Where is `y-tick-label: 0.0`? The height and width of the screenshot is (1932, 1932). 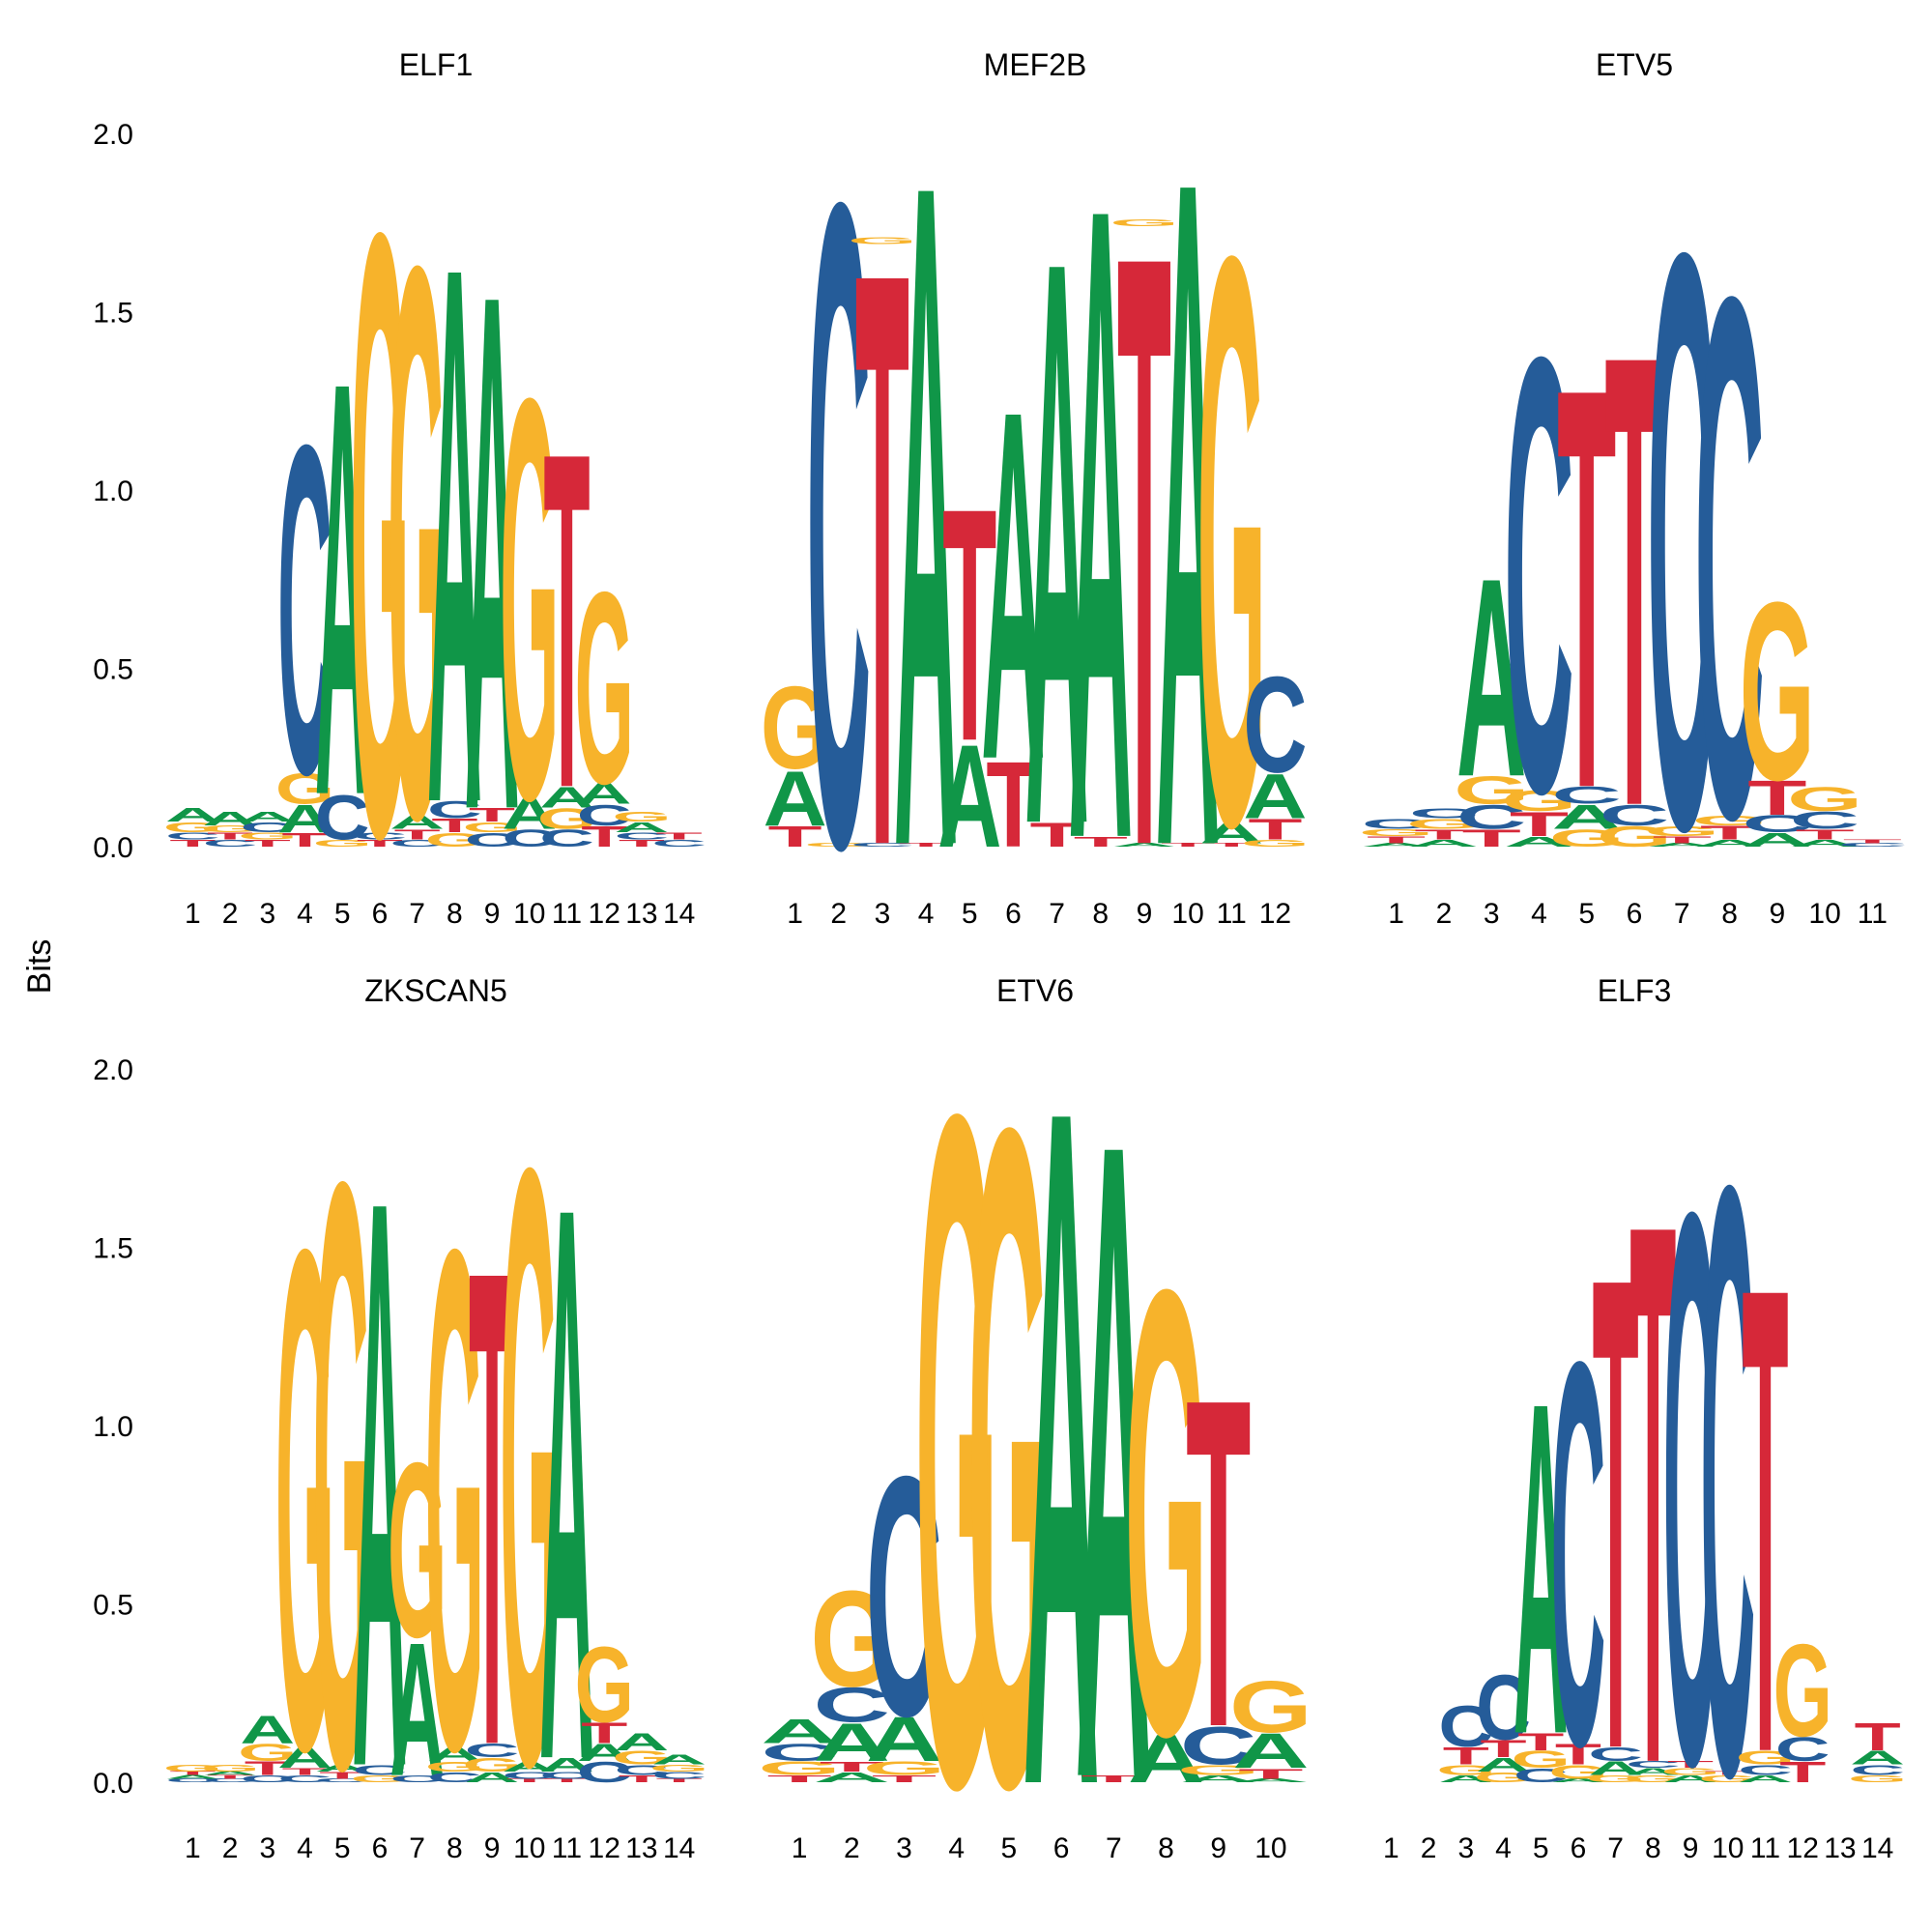 y-tick-label: 0.0 is located at coordinates (113, 848).